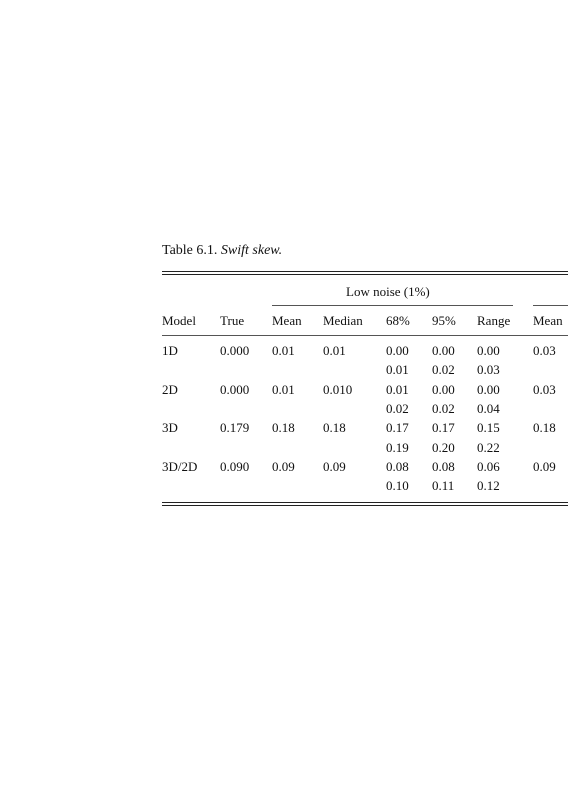 This screenshot has width=568, height=800. Describe the element at coordinates (488, 428) in the screenshot. I see `cell: 0.15` at that location.